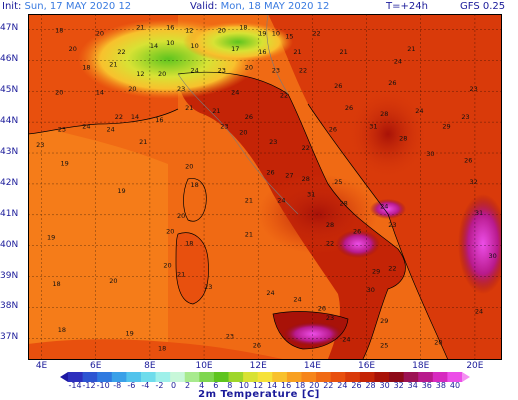 This screenshot has height=400, width=518. What do you see at coordinates (475, 366) in the screenshot?
I see `longitude-label: 20E` at bounding box center [475, 366].